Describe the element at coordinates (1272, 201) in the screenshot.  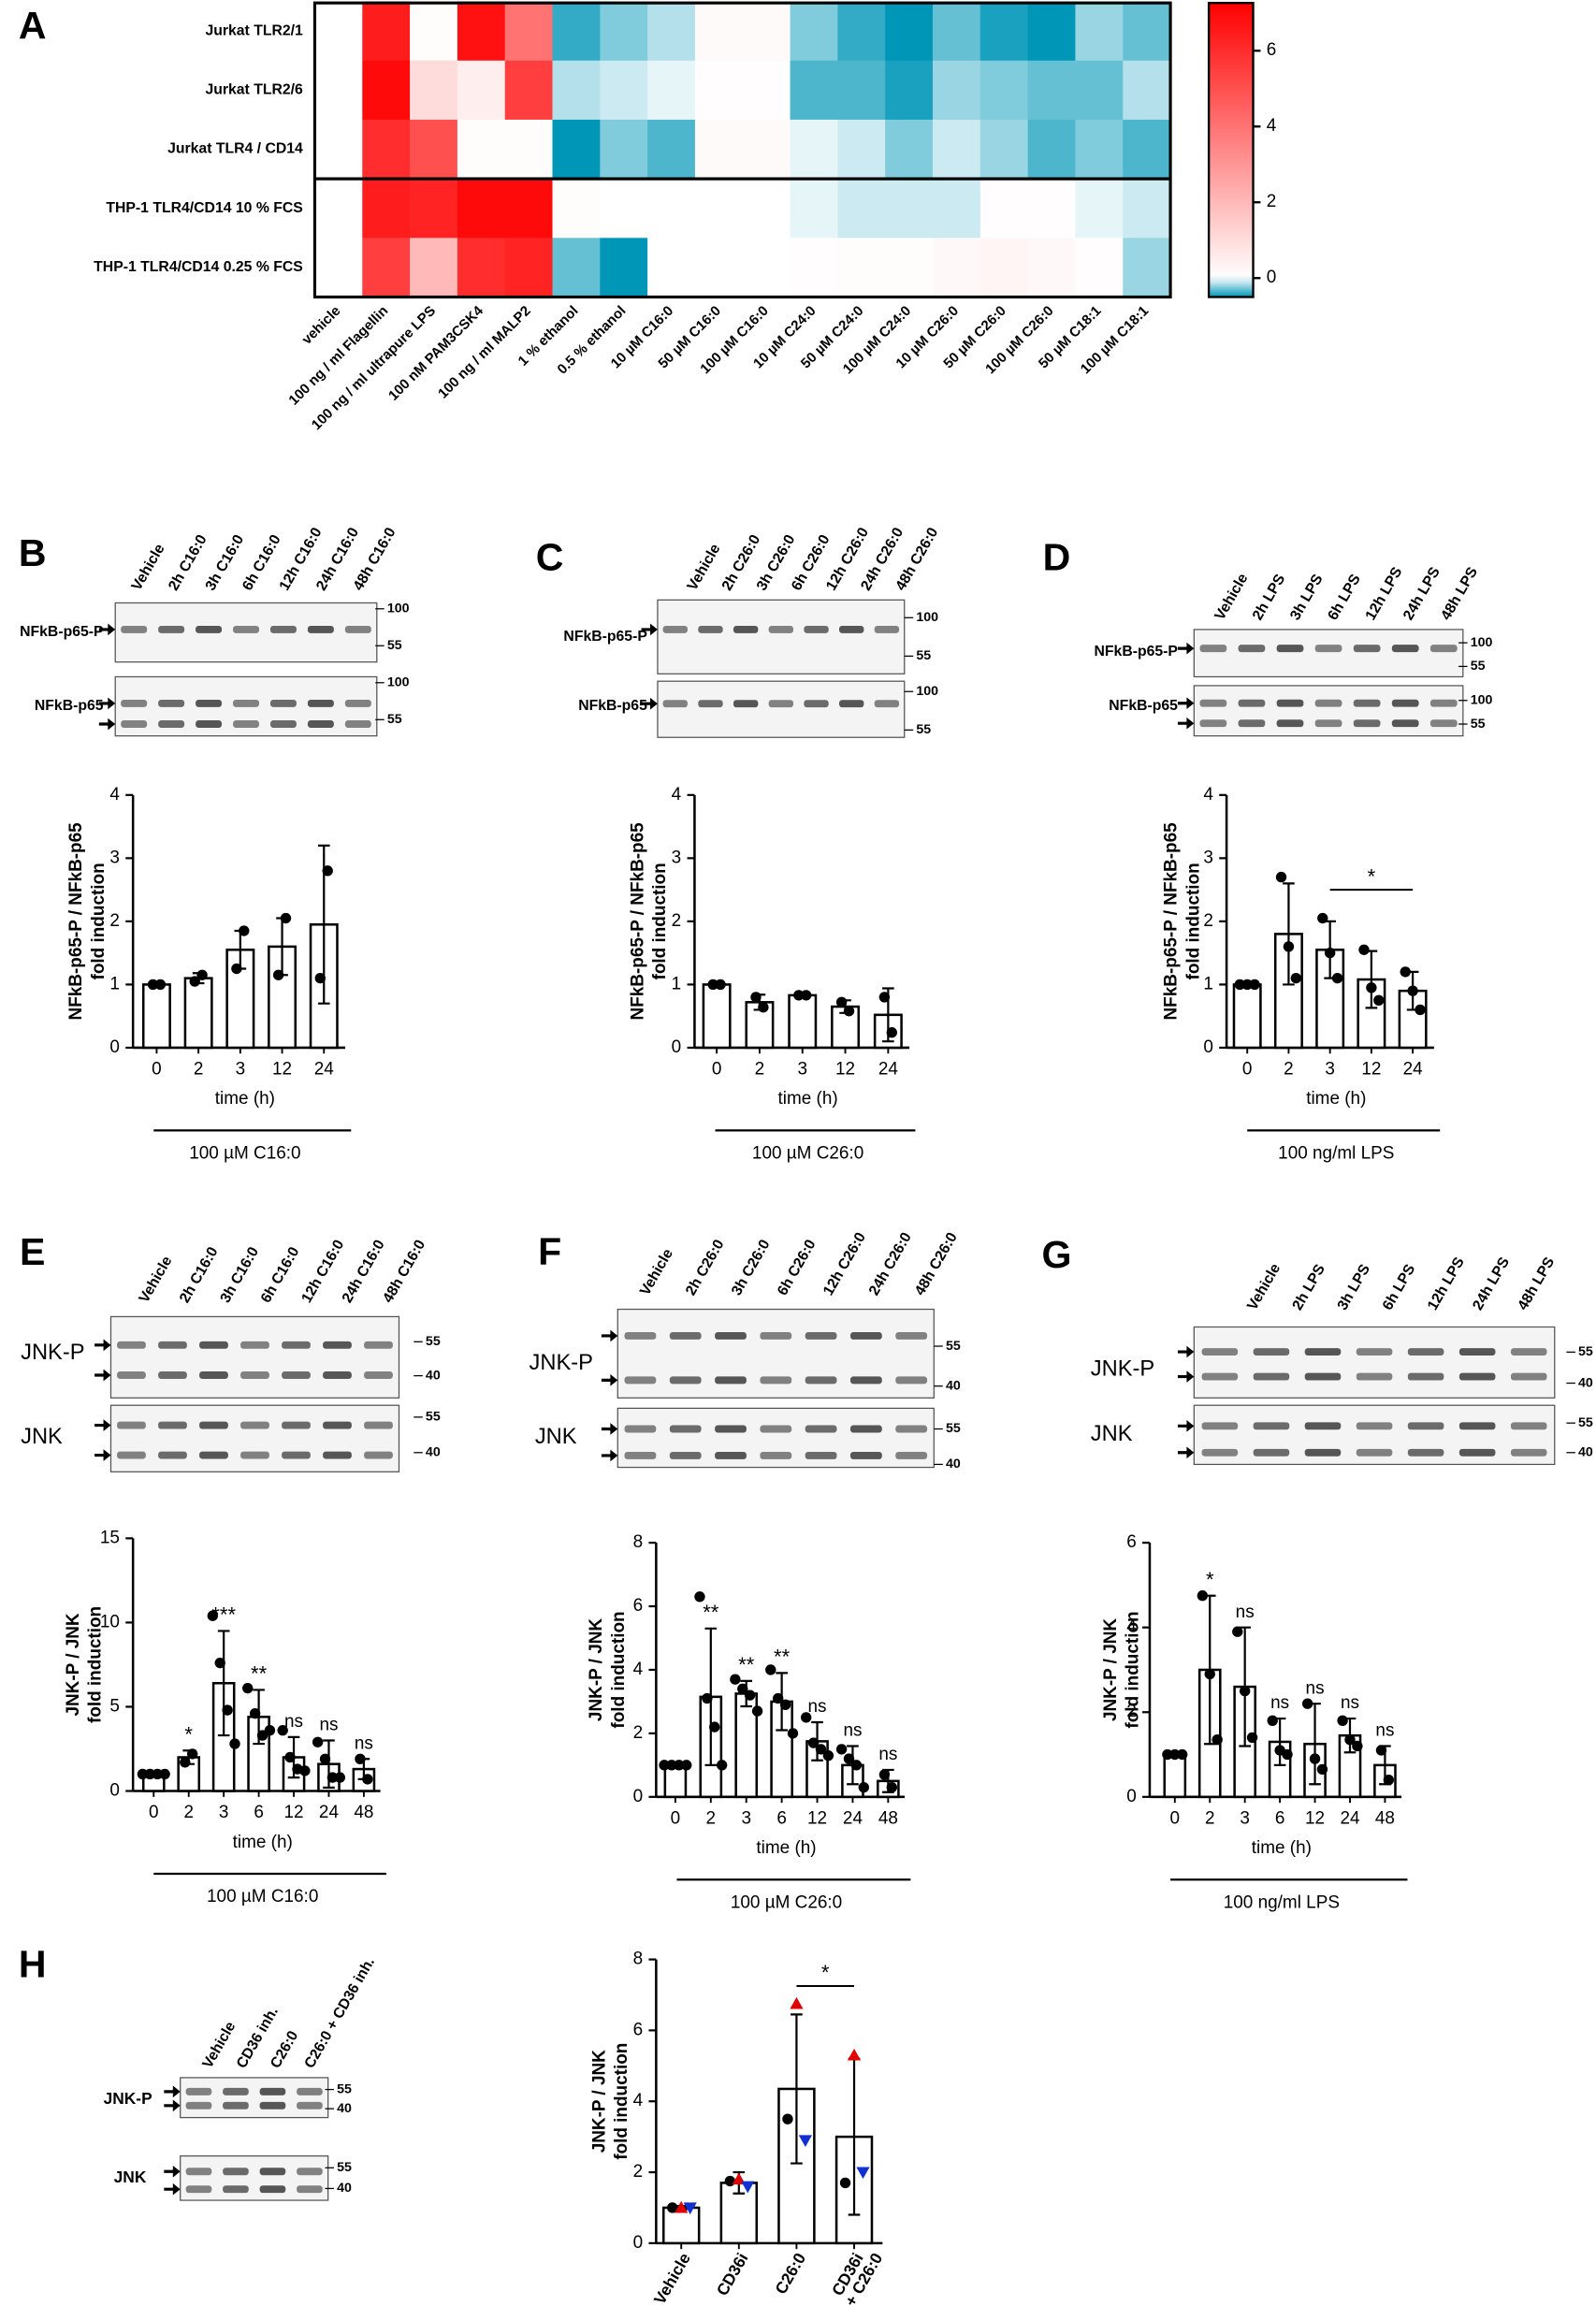
I see `colorbar-tick-label: 2` at that location.